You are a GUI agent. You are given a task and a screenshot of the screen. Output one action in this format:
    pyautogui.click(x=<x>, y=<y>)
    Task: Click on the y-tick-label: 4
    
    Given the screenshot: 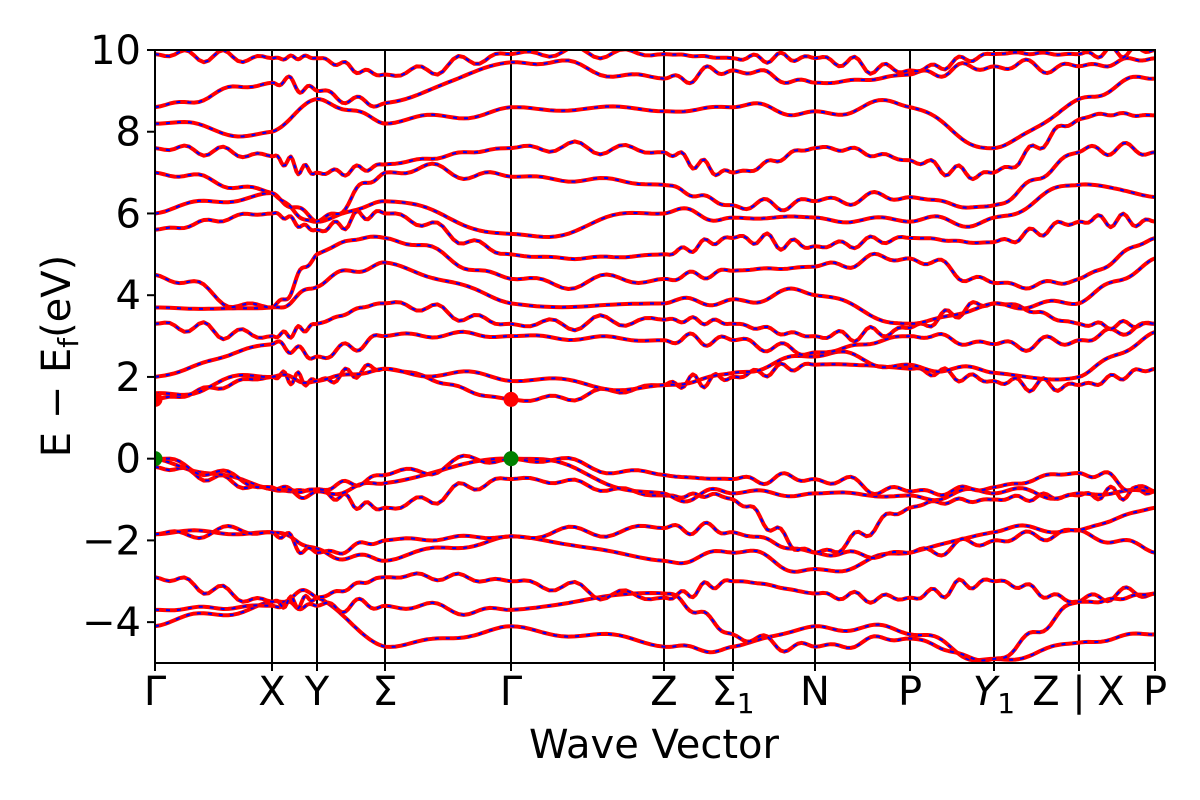 What is the action you would take?
    pyautogui.click(x=128, y=296)
    